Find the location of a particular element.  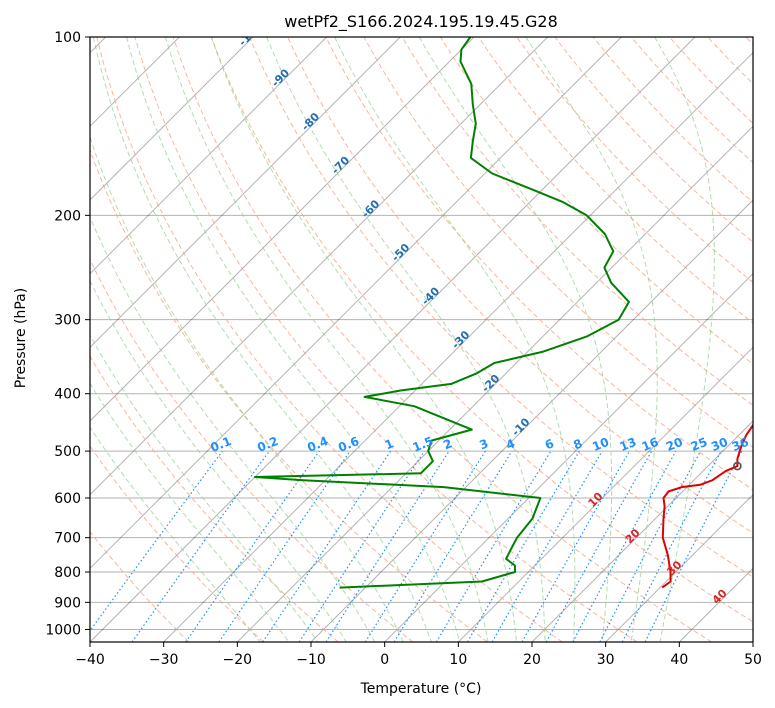

y-tick-label: 700 is located at coordinates (67, 539).